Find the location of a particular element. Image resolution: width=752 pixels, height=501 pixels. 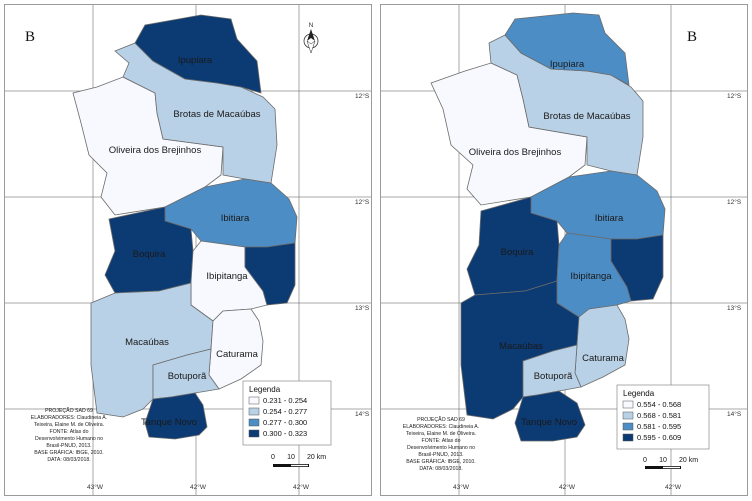

legend-item-1: 0.231 - 0.254 is located at coordinates (285, 400).